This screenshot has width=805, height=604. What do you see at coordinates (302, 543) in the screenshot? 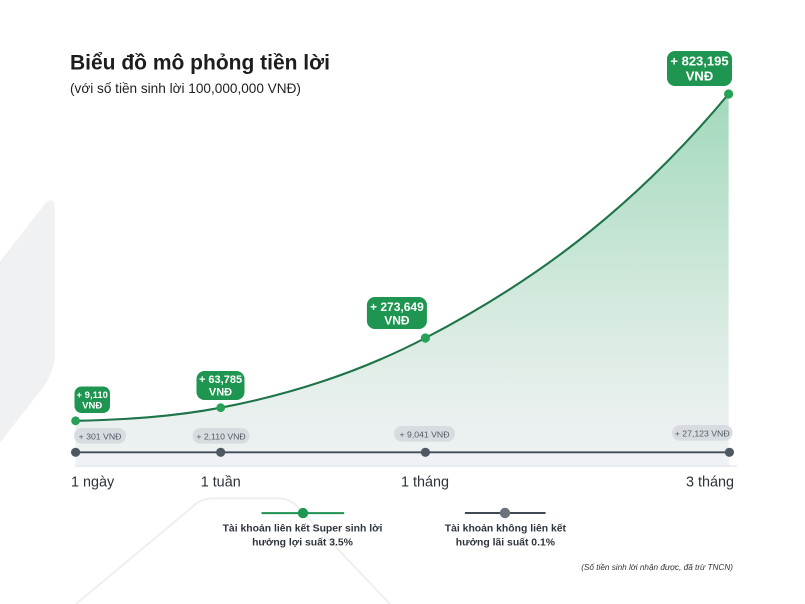
I see `svg-text: hưởng lợi suất 3.5%` at bounding box center [302, 543].